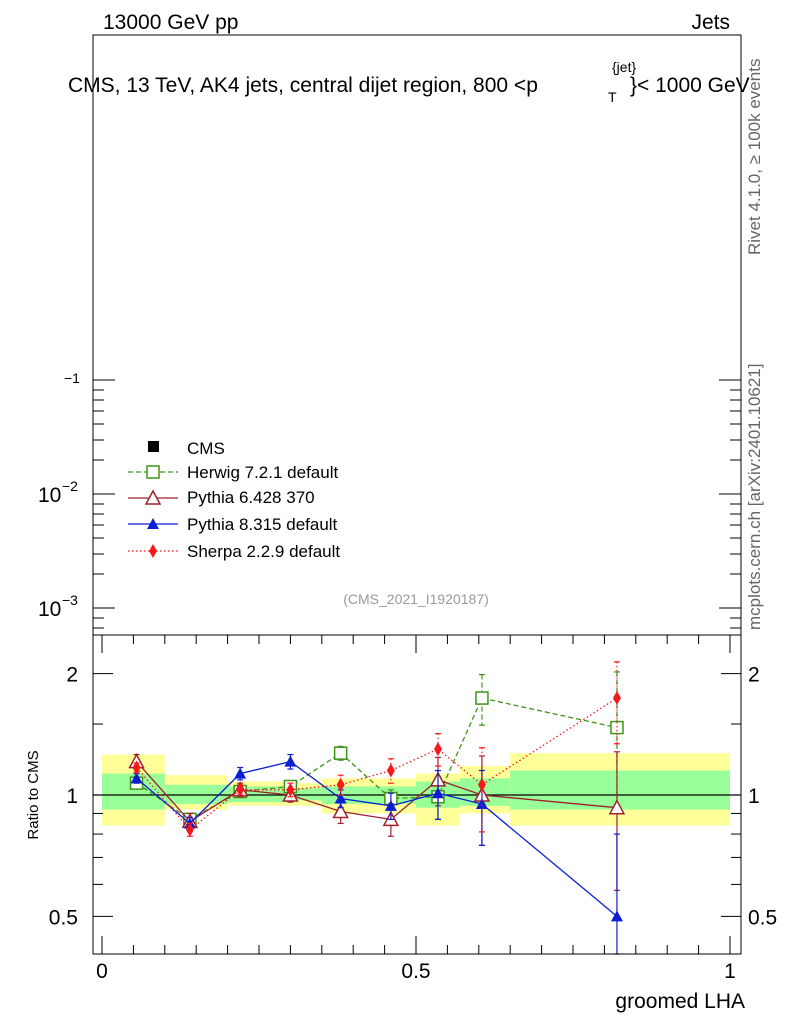 The image size is (786, 1024). What do you see at coordinates (153, 497) in the screenshot?
I see `legend-marker-pythia6` at bounding box center [153, 497].